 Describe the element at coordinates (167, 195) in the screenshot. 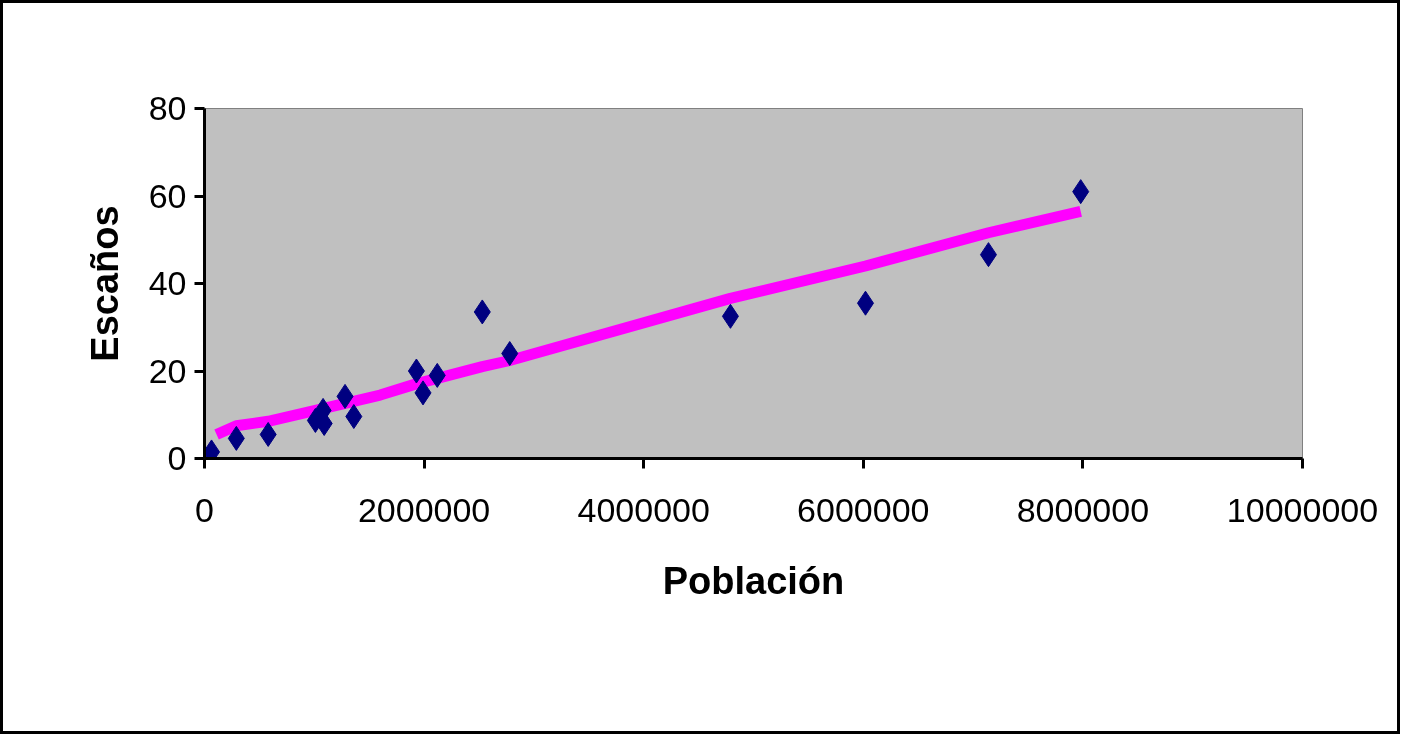

I see `y-tick-label: 60` at that location.